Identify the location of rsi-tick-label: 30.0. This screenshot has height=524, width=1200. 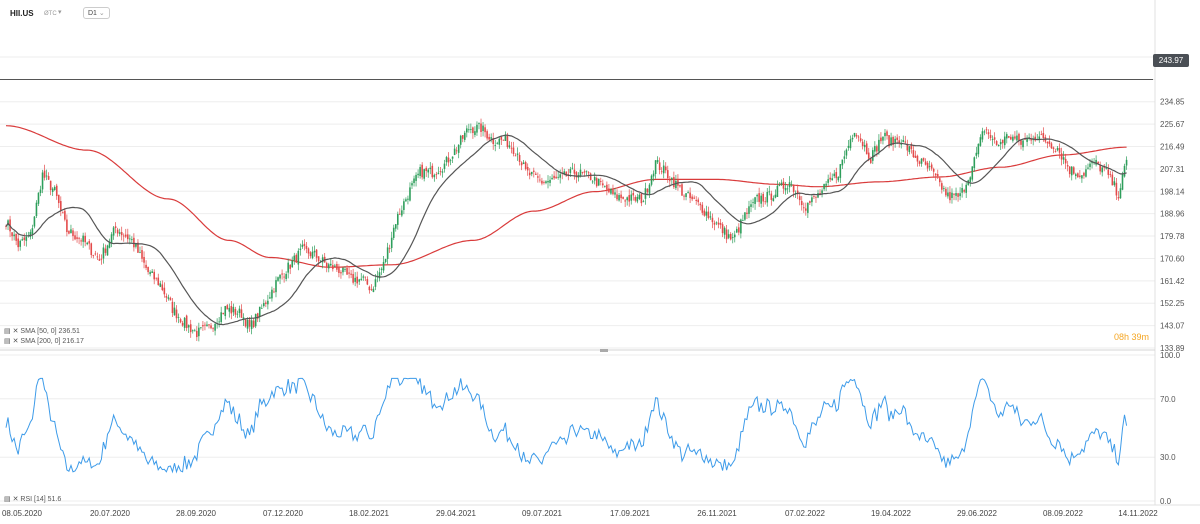
(1168, 457).